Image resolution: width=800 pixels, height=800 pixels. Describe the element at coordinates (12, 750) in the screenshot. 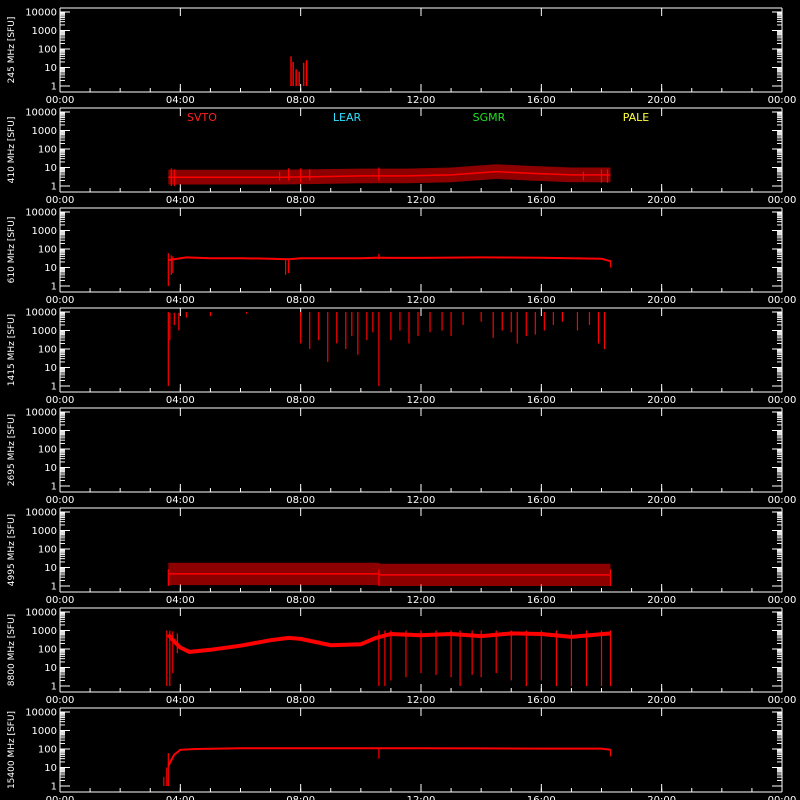

I see `panel-ylabel: 15400 MHz [SFU]` at that location.